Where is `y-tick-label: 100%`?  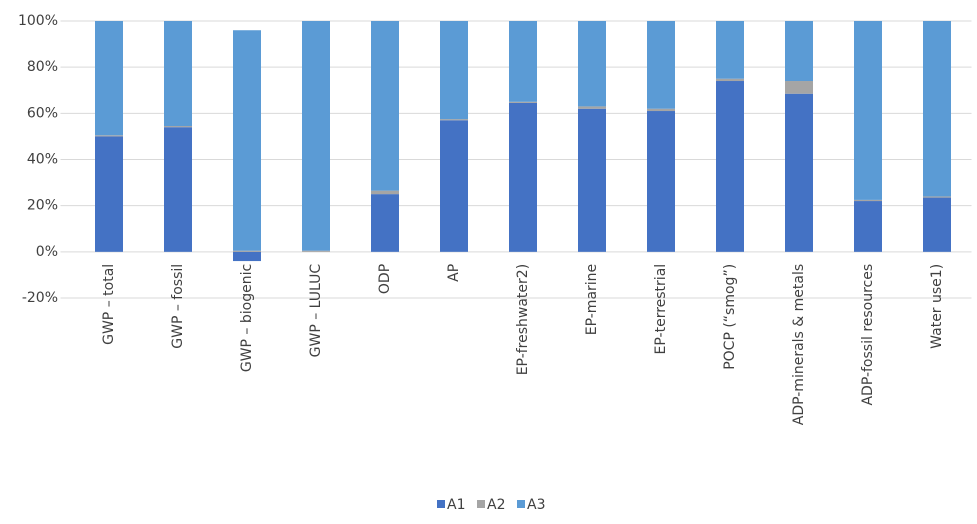 y-tick-label: 100% is located at coordinates (38, 21).